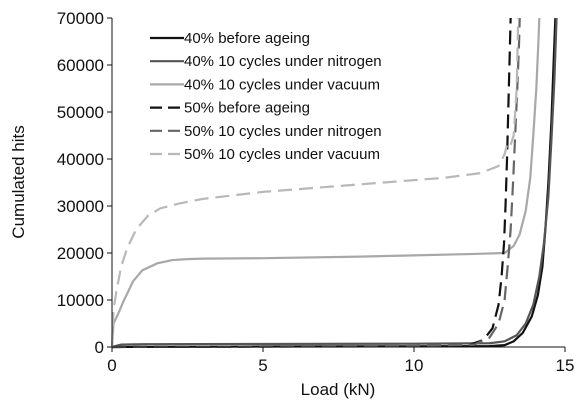 This screenshot has height=407, width=578. I want to click on y-tick-label: 10000, so click(80, 300).